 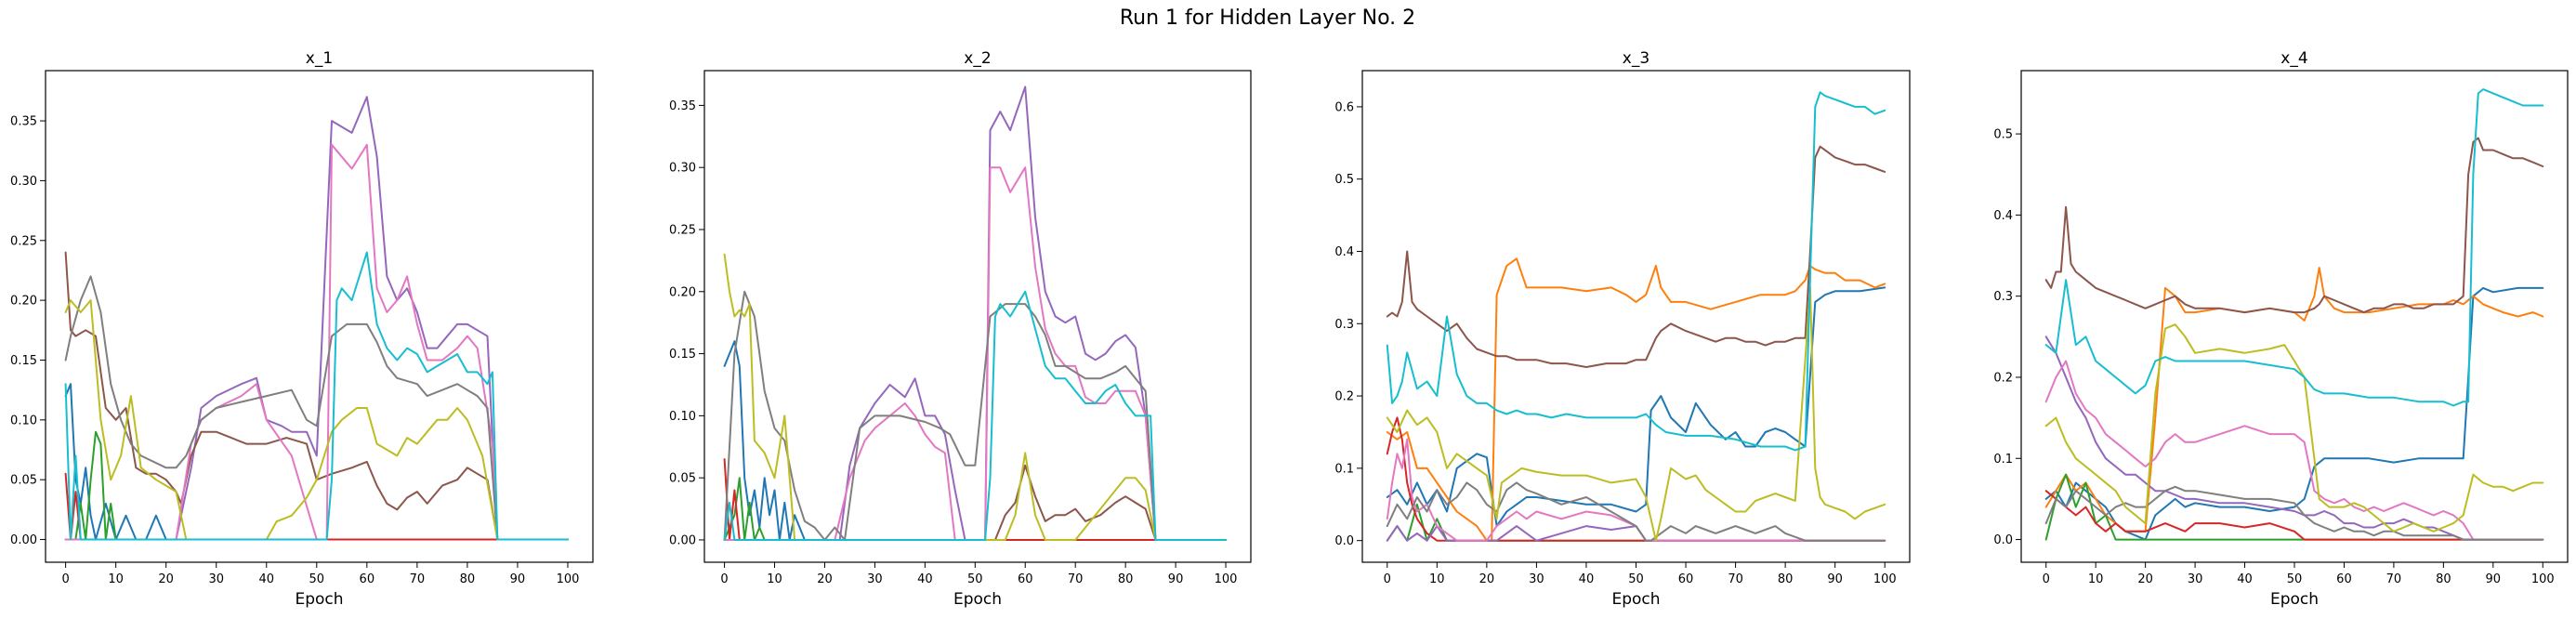 I want to click on subplot-title: x_1, so click(x=319, y=58).